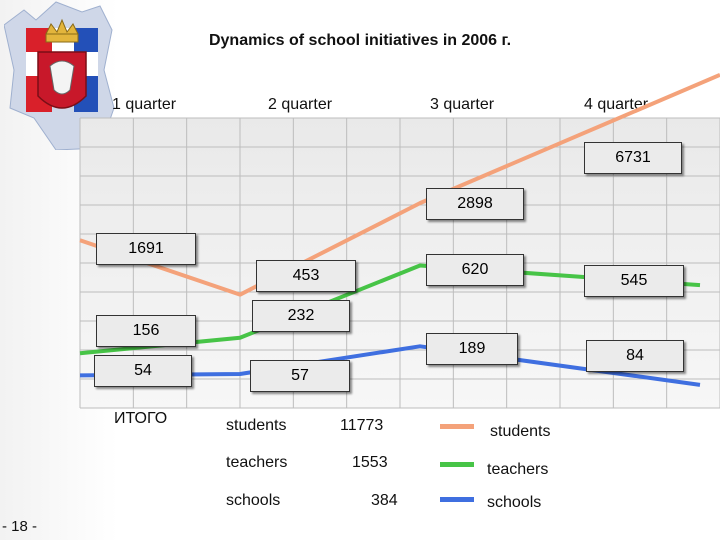 The height and width of the screenshot is (540, 720). What do you see at coordinates (300, 376) in the screenshot?
I see `data-label-schools-q2: 57` at bounding box center [300, 376].